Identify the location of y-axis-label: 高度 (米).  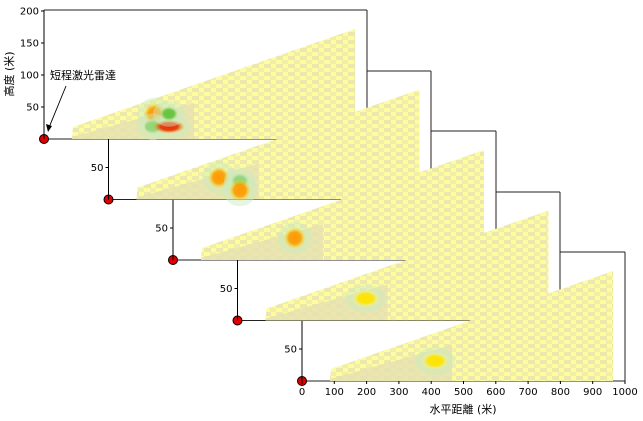
(9, 73).